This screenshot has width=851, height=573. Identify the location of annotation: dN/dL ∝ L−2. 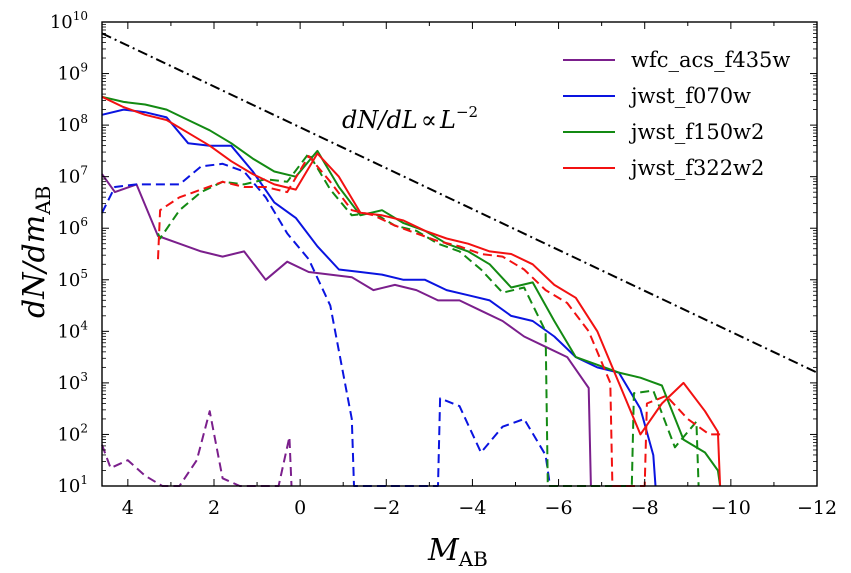
(410, 118).